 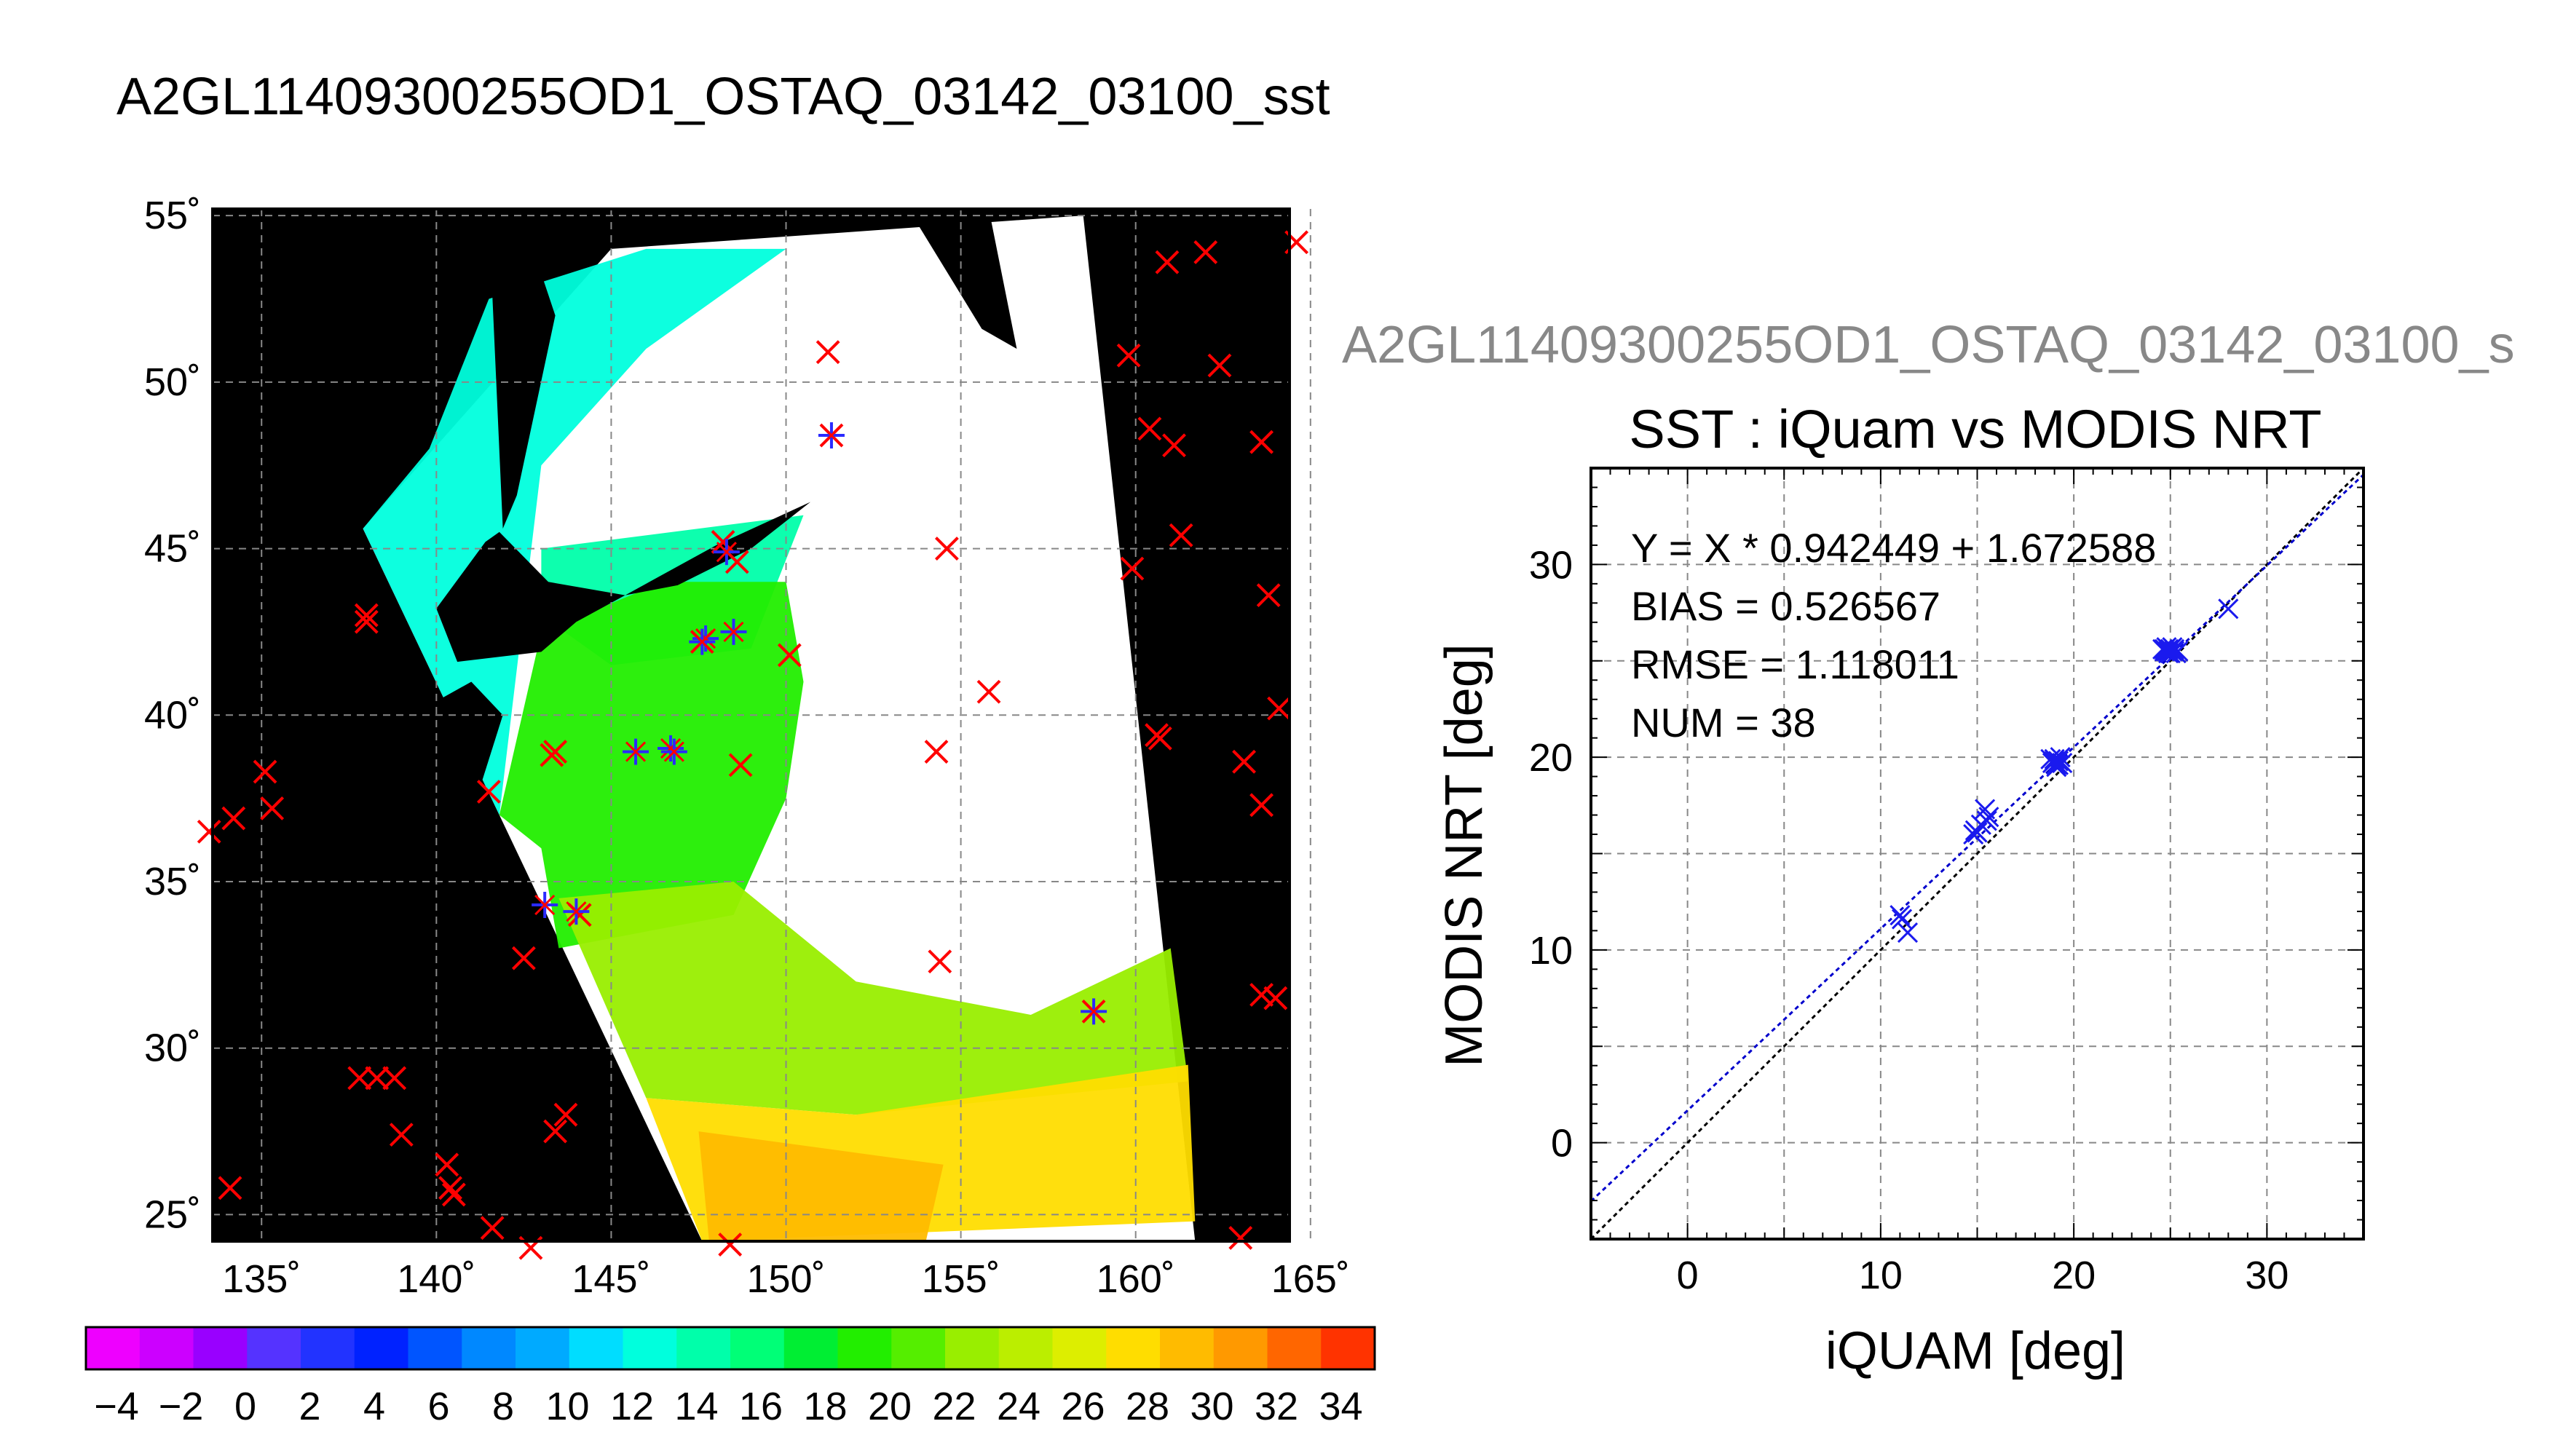 I want to click on map-y-tick-label: 40˚, so click(x=172, y=715).